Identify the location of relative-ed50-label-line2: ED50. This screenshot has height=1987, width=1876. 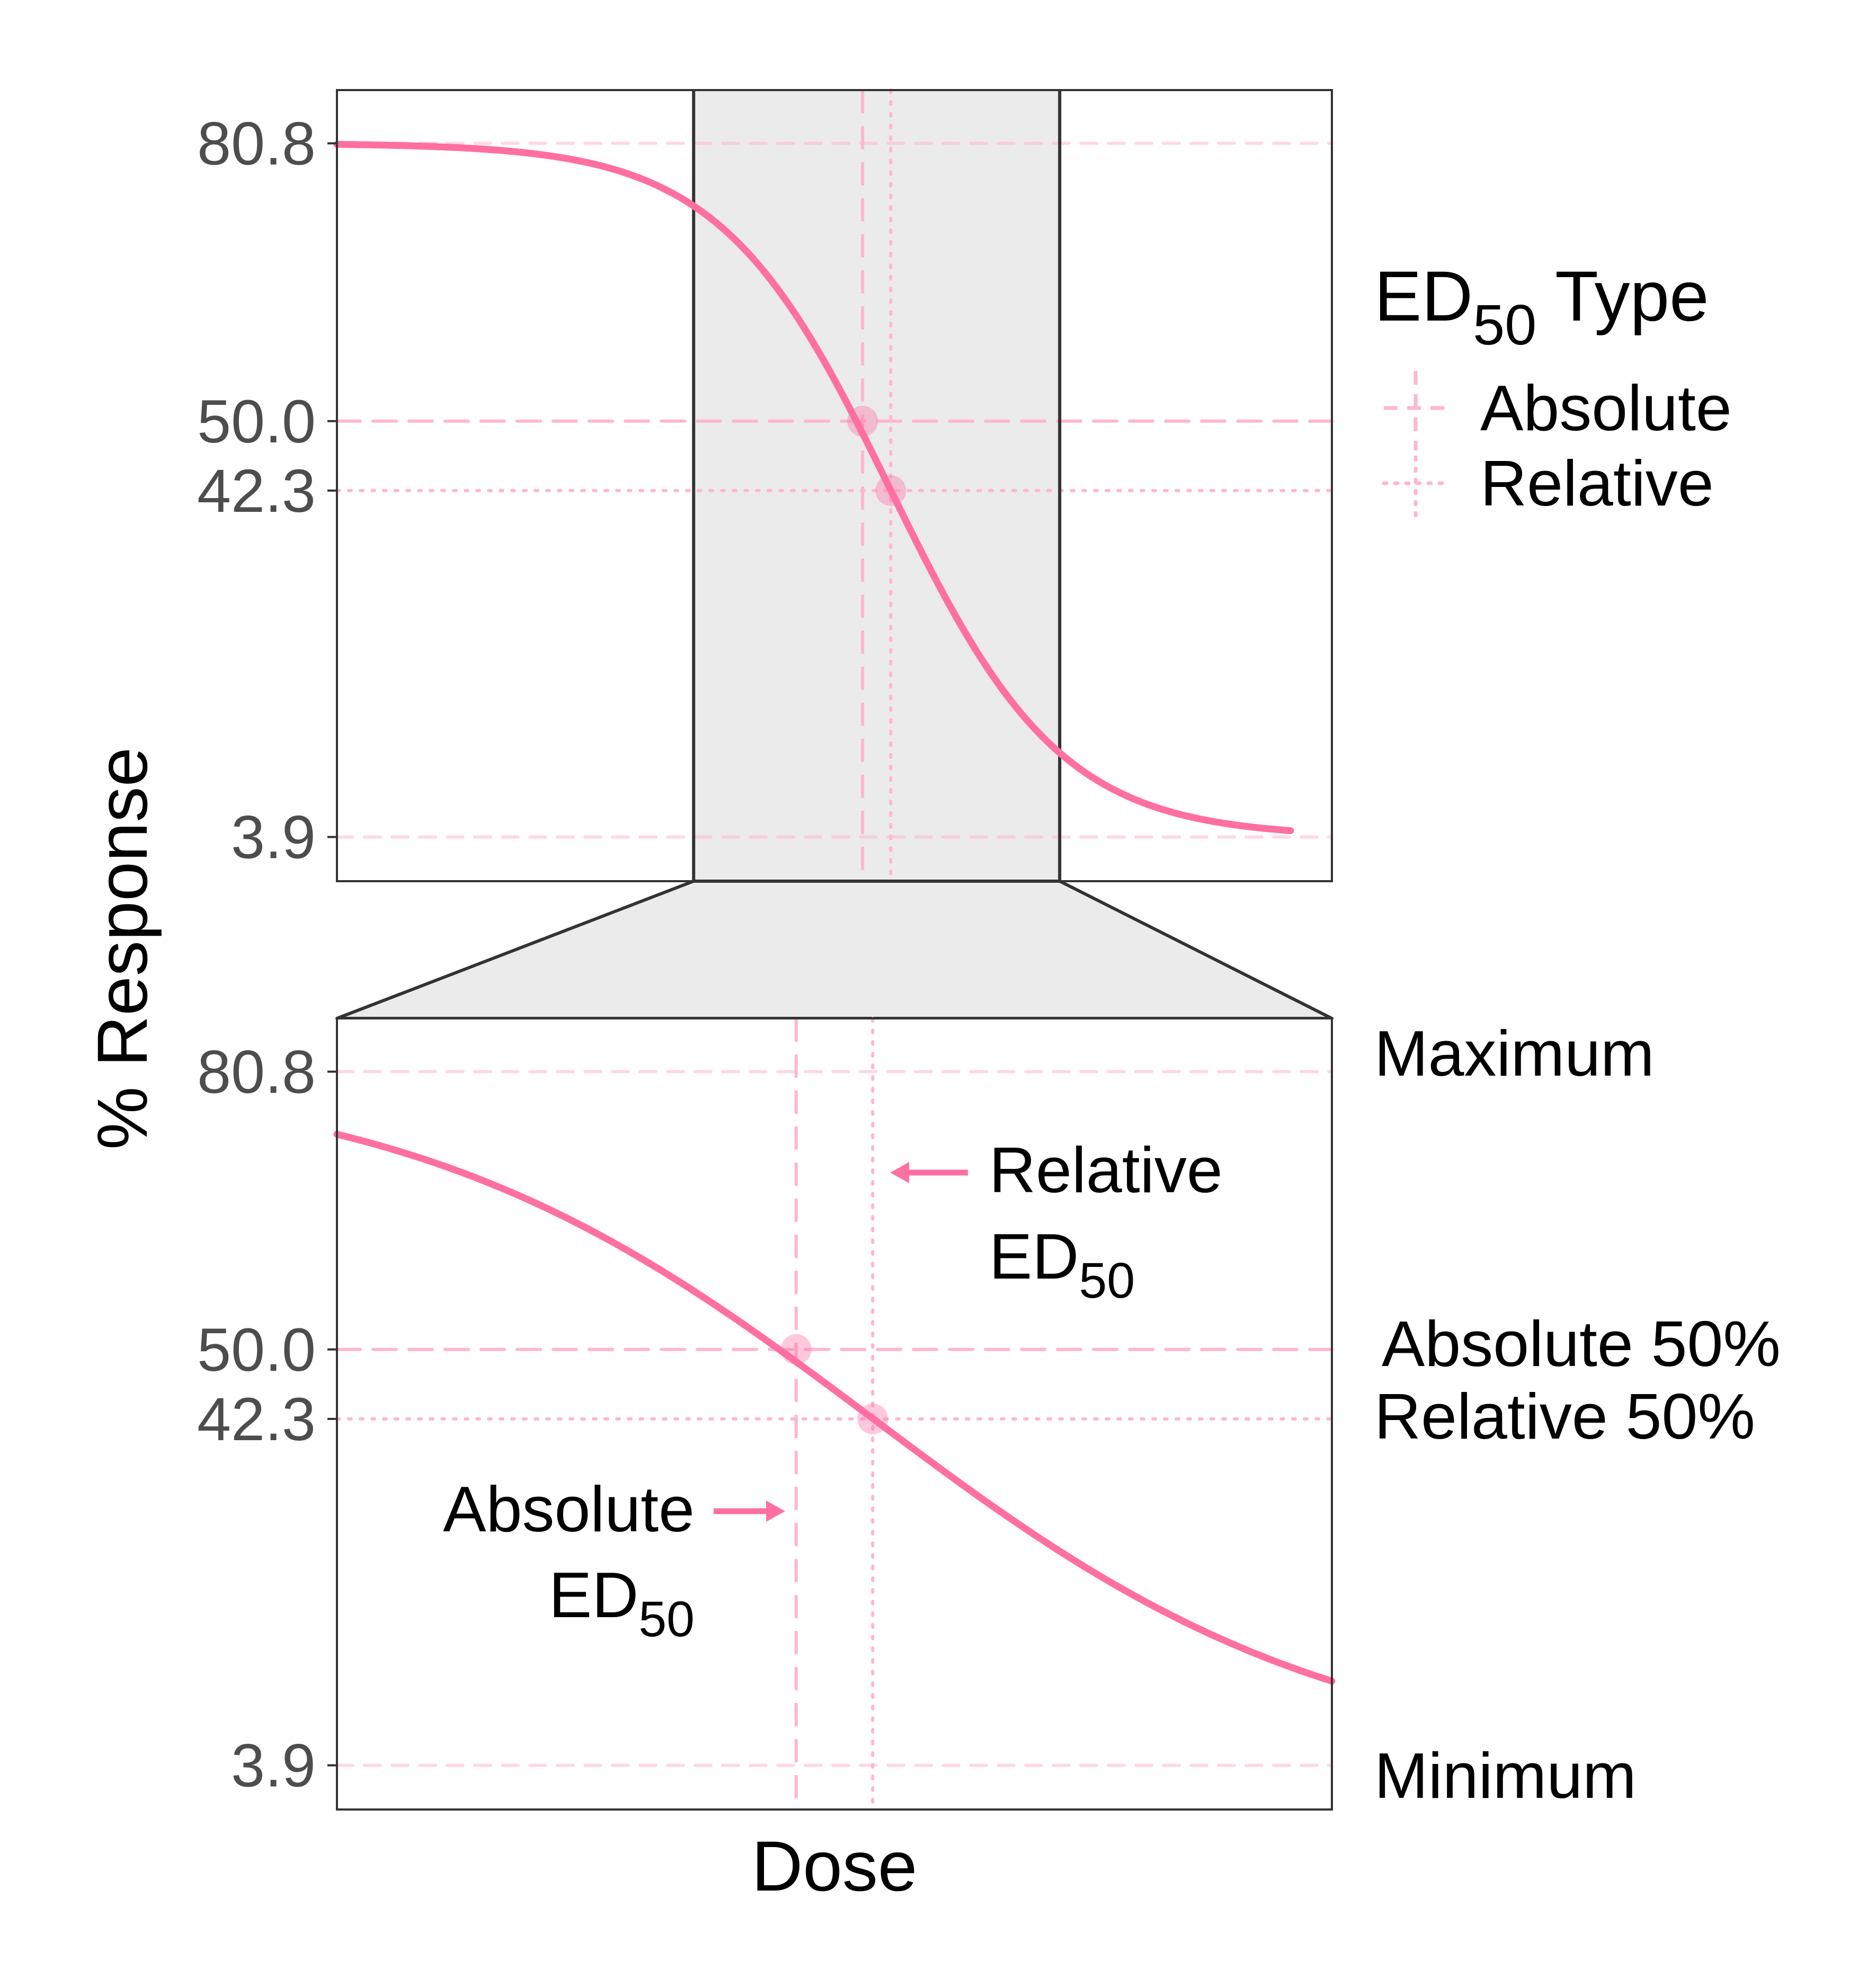
(1062, 1264).